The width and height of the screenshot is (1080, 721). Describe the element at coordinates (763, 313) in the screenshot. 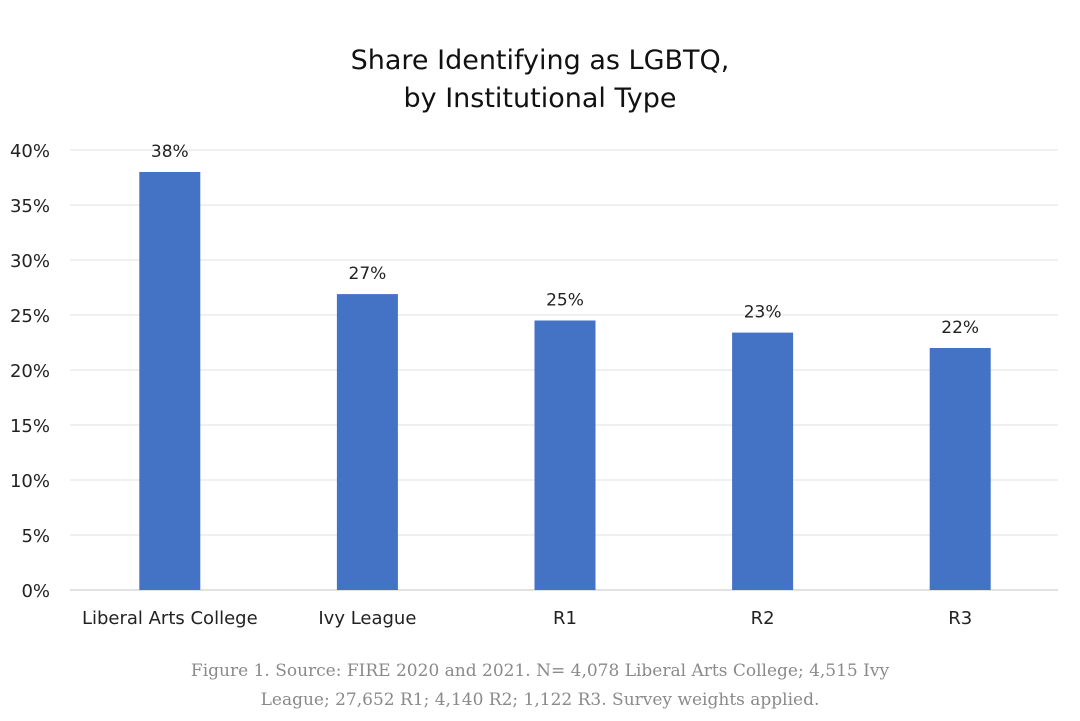

I see `data-label: 23%` at that location.